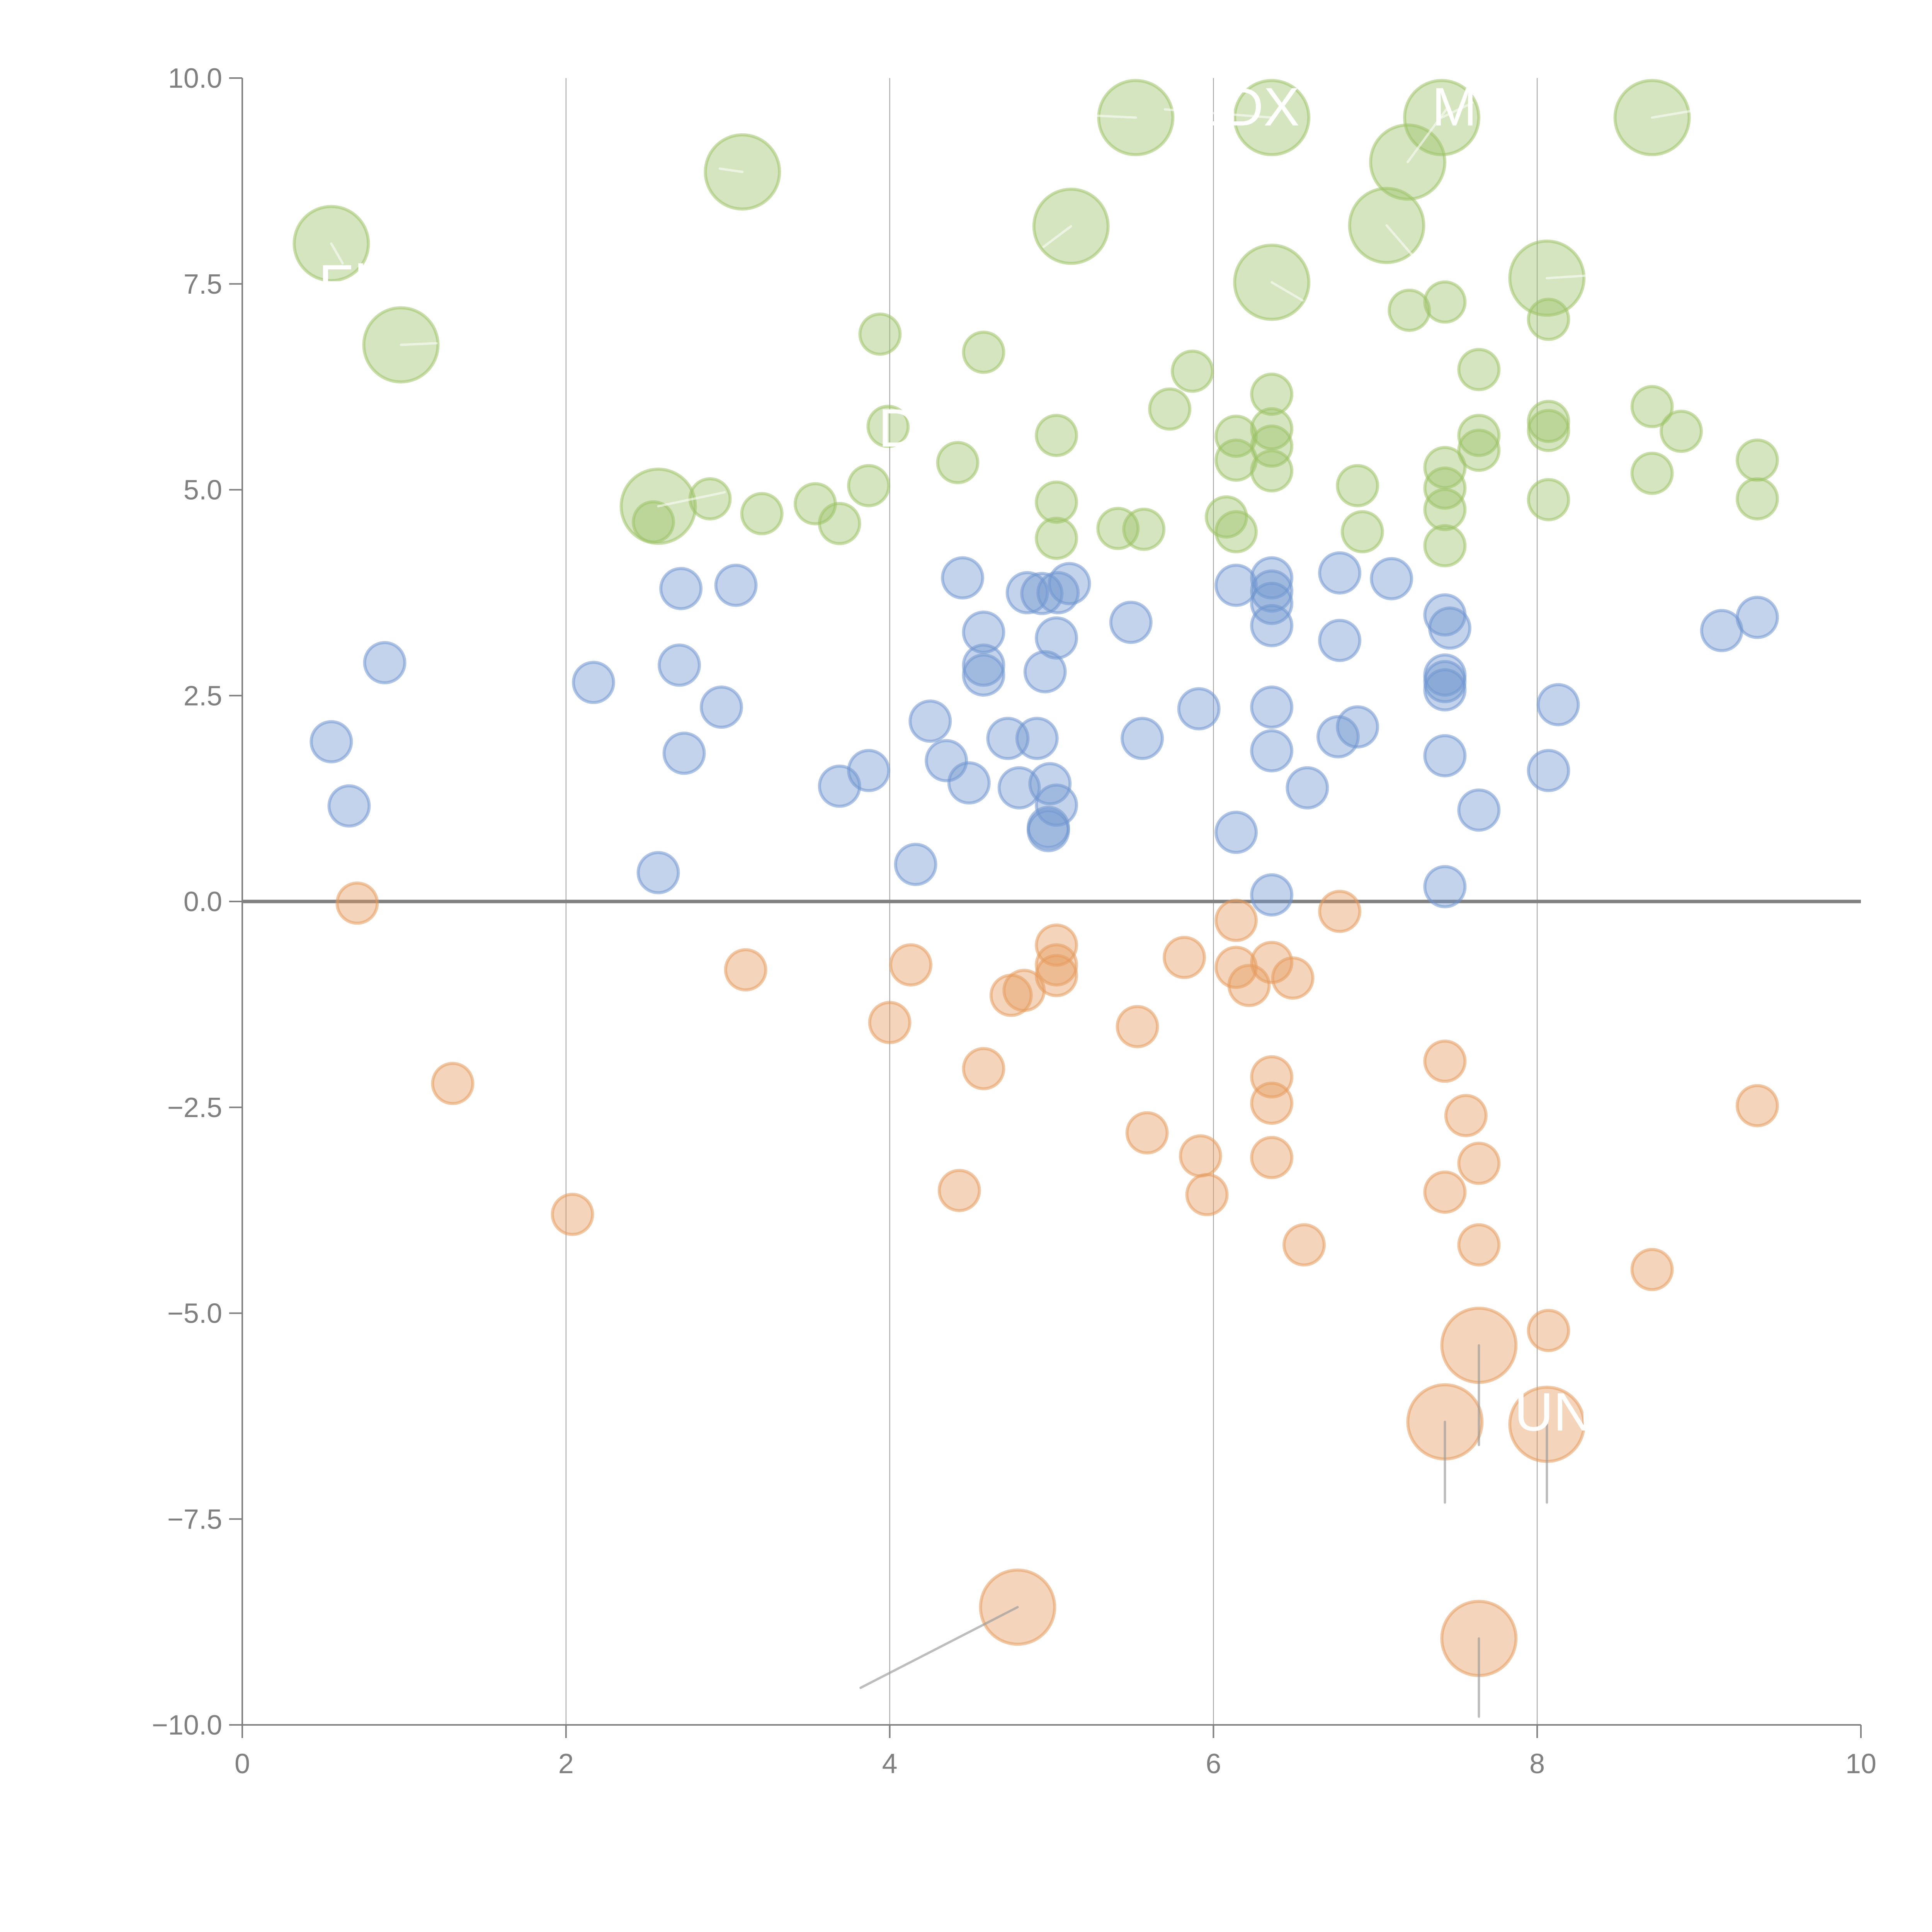  What do you see at coordinates (203, 901) in the screenshot?
I see `y-tick-label: 0.0` at bounding box center [203, 901].